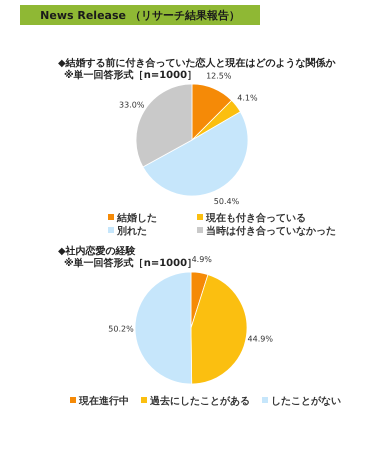 The width and height of the screenshot is (377, 450). I want to click on legend-label: したことがない, so click(306, 401).